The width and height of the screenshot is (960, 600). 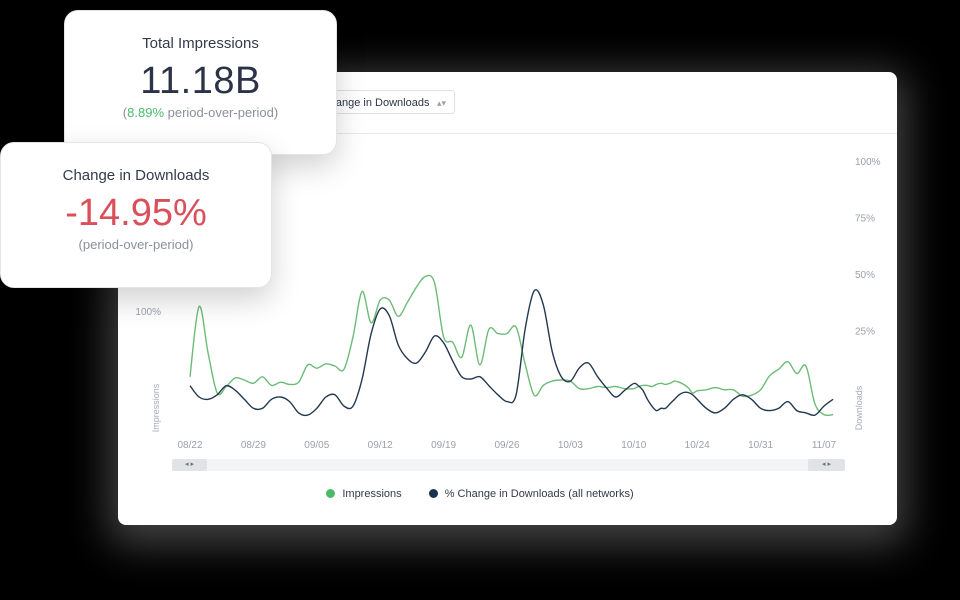 I want to click on chevron-up-down-icon: ▴▾, so click(x=441, y=103).